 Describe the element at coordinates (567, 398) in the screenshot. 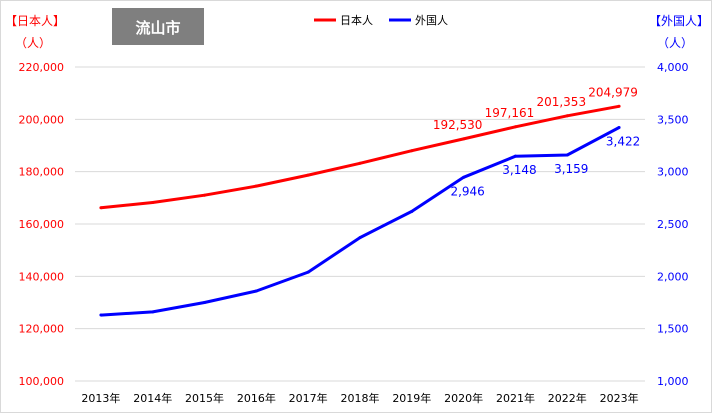

I see `x-tick-label: 2022年` at that location.